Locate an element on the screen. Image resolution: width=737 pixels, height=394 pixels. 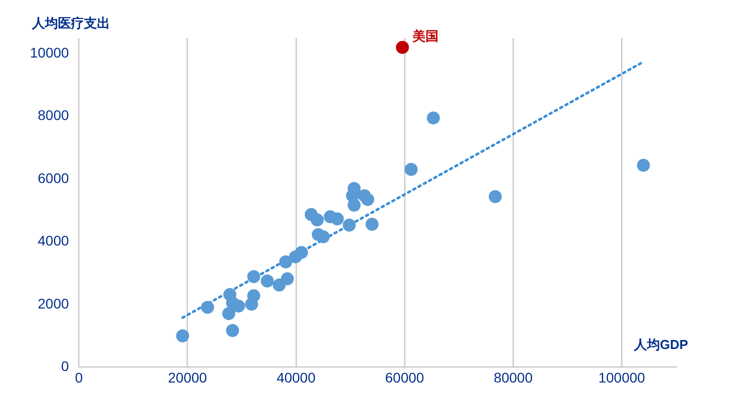
x-tick-label: 40000 is located at coordinates (296, 377).